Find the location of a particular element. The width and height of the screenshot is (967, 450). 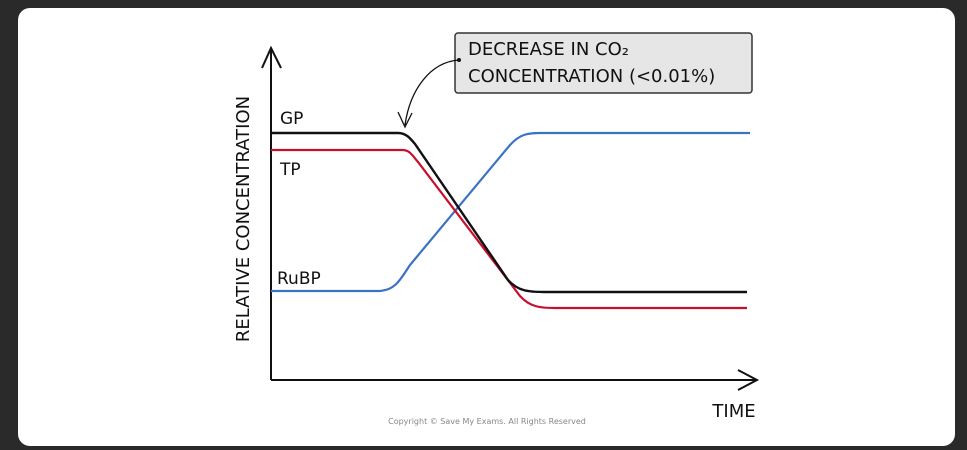

line-label: GP is located at coordinates (291, 119).